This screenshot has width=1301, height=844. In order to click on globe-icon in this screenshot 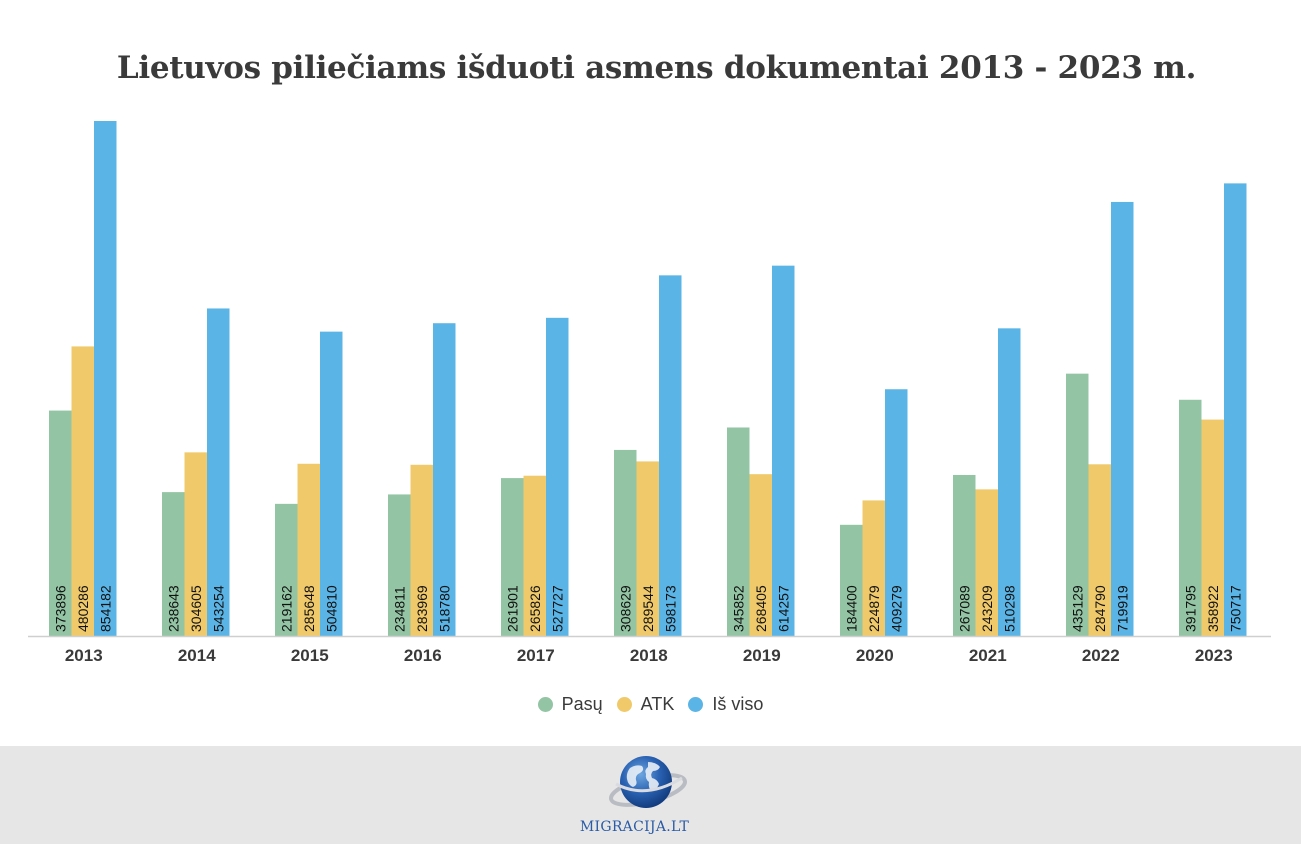, I will do `click(648, 782)`.